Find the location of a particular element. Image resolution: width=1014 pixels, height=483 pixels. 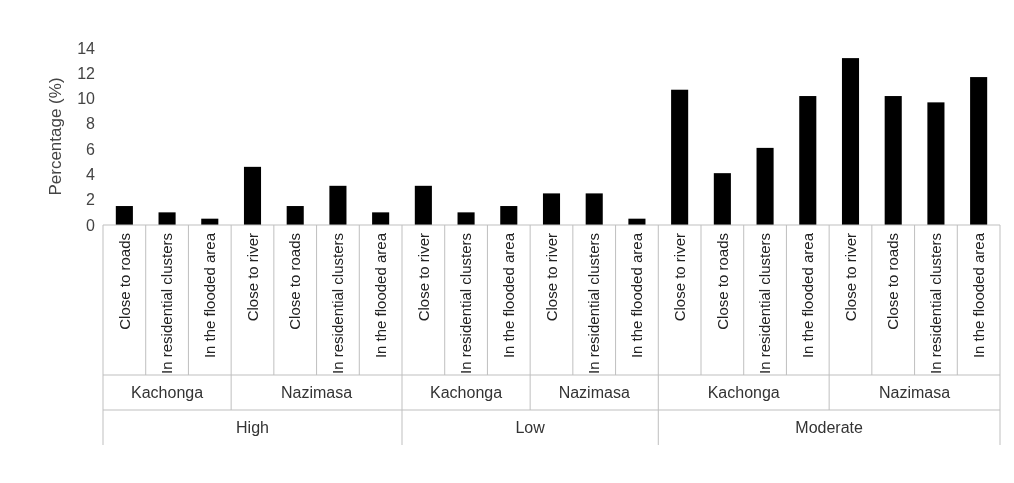

text: Low is located at coordinates (530, 428).